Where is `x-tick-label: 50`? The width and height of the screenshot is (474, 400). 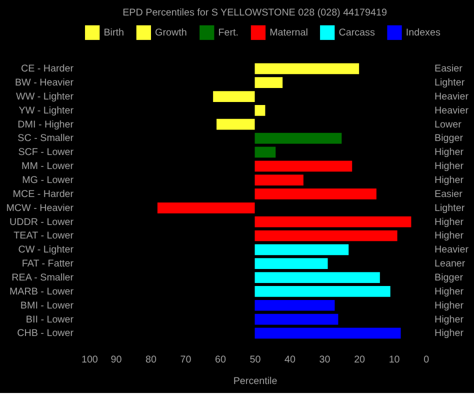 x-tick-label: 50 is located at coordinates (256, 360).